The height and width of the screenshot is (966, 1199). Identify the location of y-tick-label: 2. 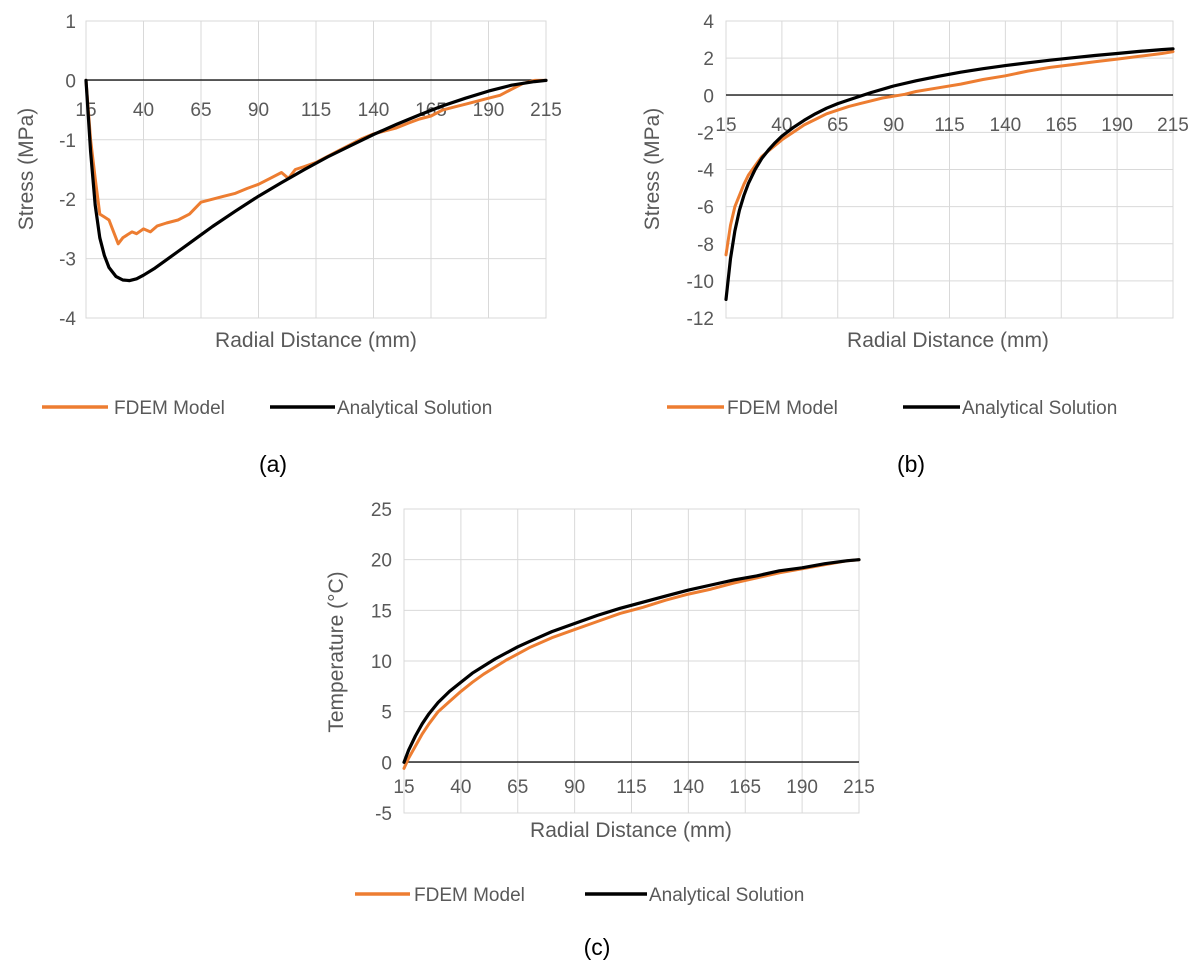
(708, 59).